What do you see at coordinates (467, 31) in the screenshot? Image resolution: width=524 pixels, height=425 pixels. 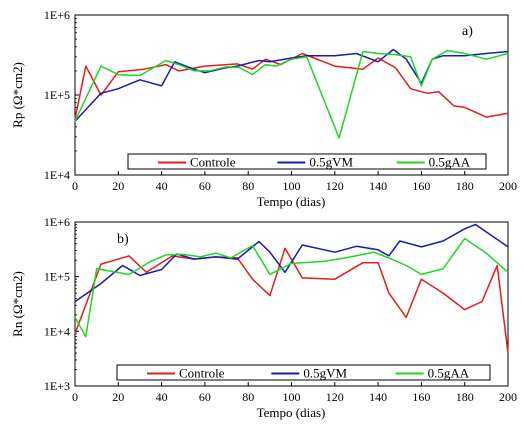 I see `panel-label: a)` at bounding box center [467, 31].